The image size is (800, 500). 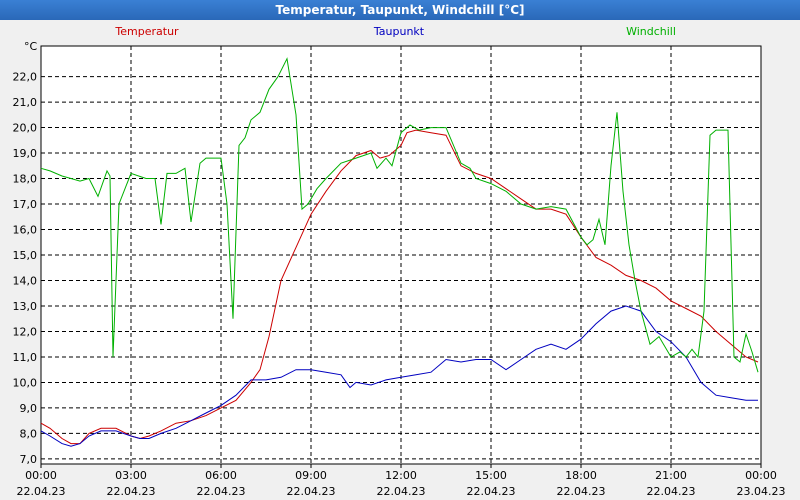 What do you see at coordinates (31, 46) in the screenshot?
I see `y-axis-unit-label: °C` at bounding box center [31, 46].